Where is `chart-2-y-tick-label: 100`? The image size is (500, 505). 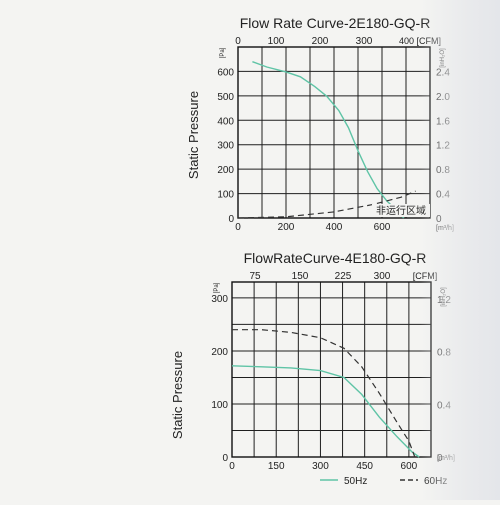
chart-2-y-tick-label: 100 is located at coordinates (219, 405).